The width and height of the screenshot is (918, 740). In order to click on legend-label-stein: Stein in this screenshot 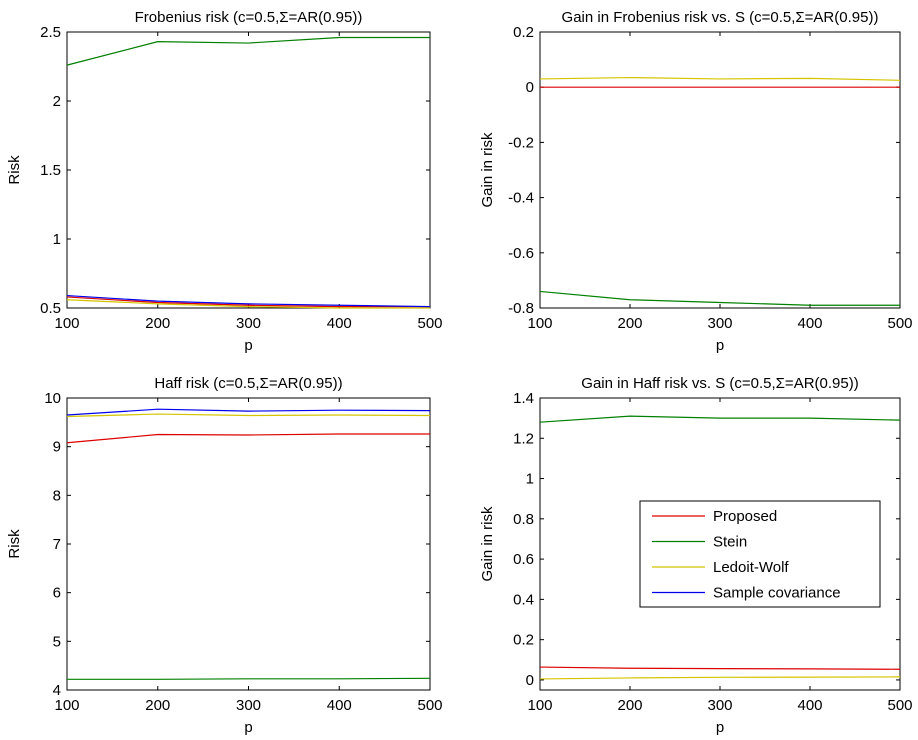, I will do `click(730, 542)`.